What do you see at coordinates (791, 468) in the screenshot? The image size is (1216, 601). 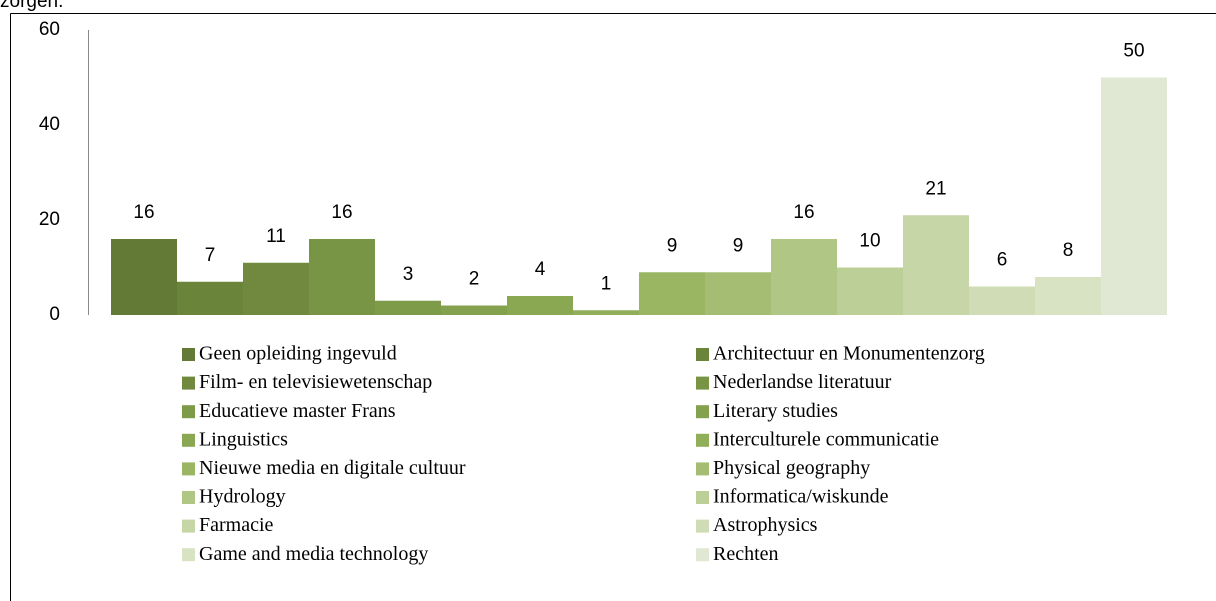 I see `legend-label: Physical geography` at bounding box center [791, 468].